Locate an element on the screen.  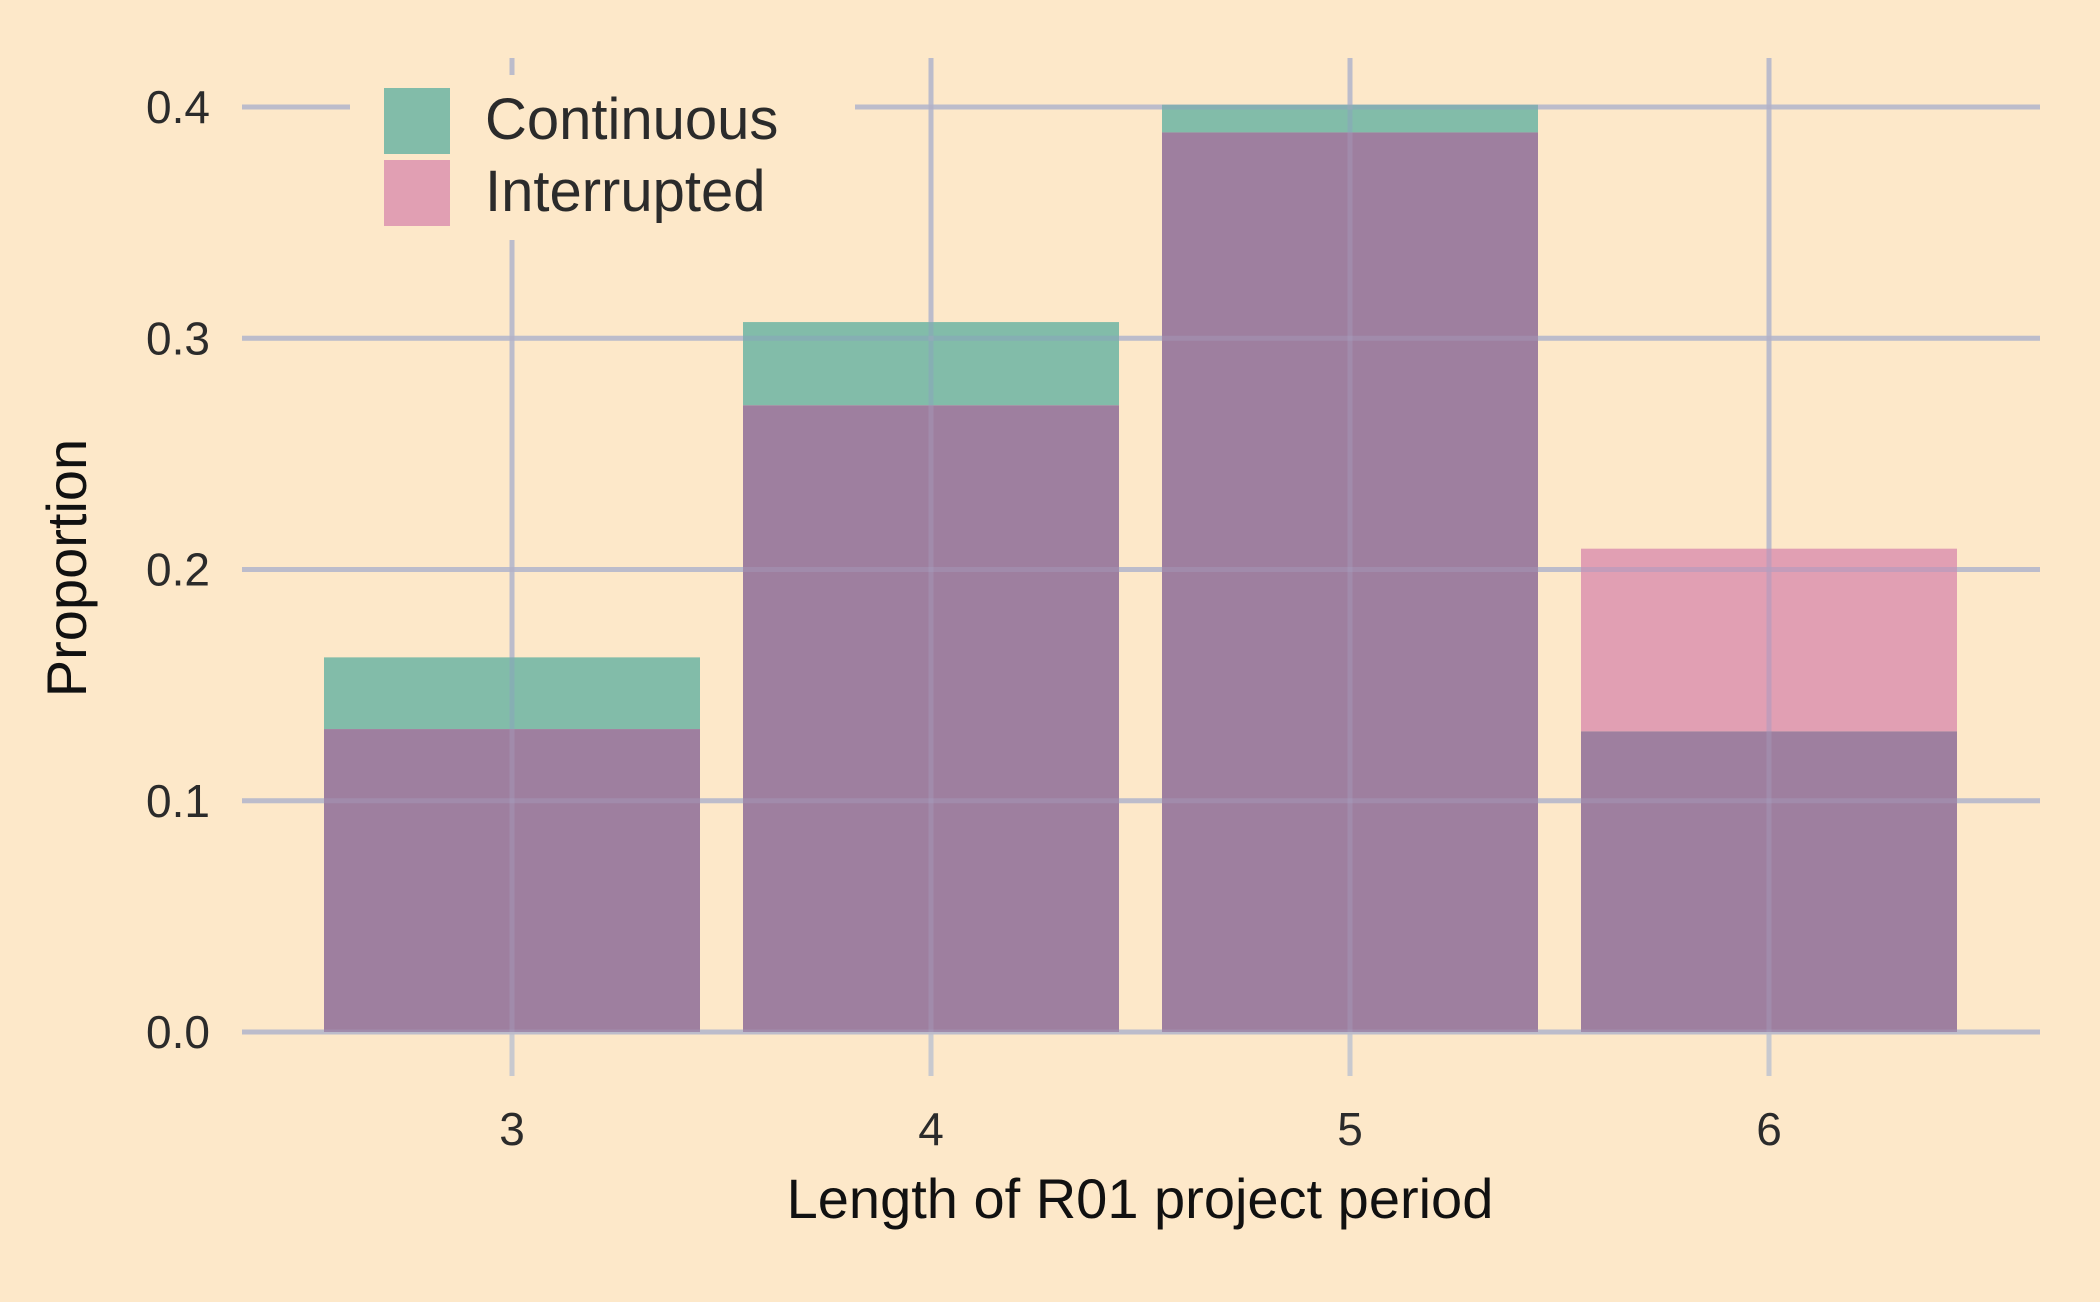
y-tick-label: 0.0 is located at coordinates (178, 1032).